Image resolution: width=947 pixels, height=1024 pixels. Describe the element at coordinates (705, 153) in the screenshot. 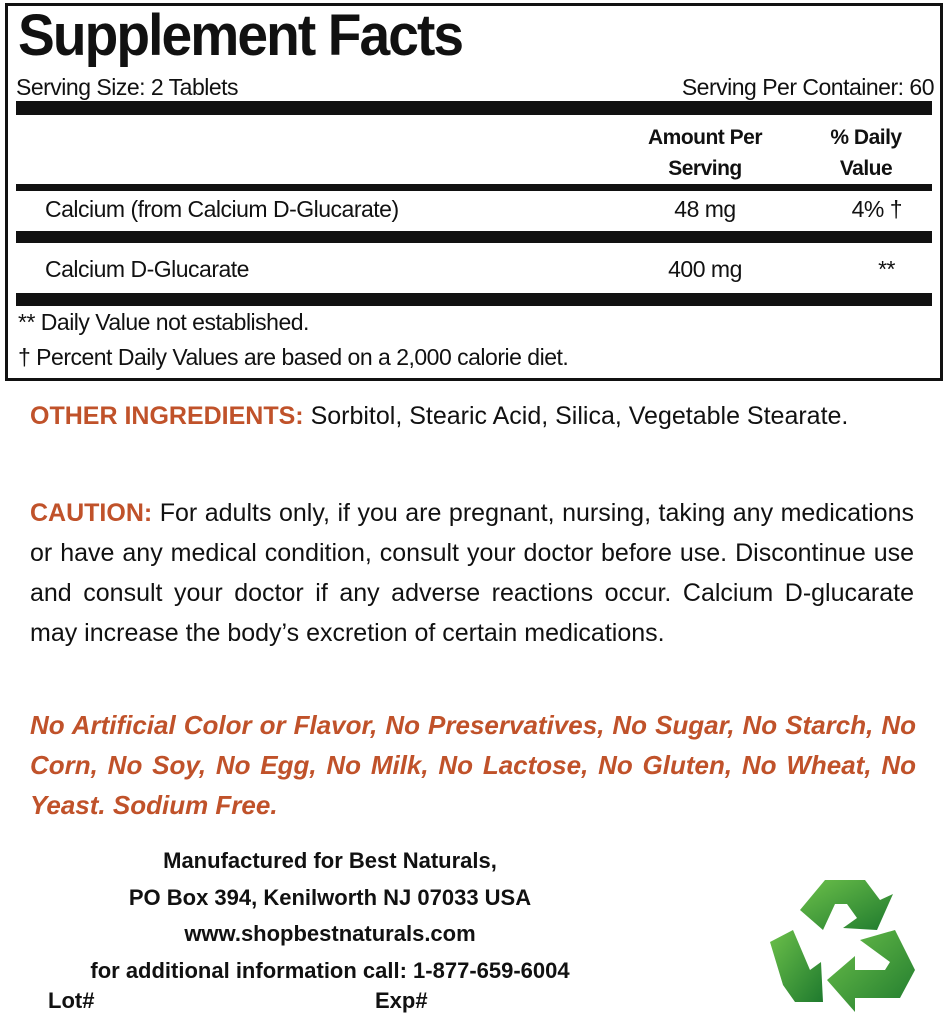

I see `column-header-amount: Amount Per Serving` at that location.